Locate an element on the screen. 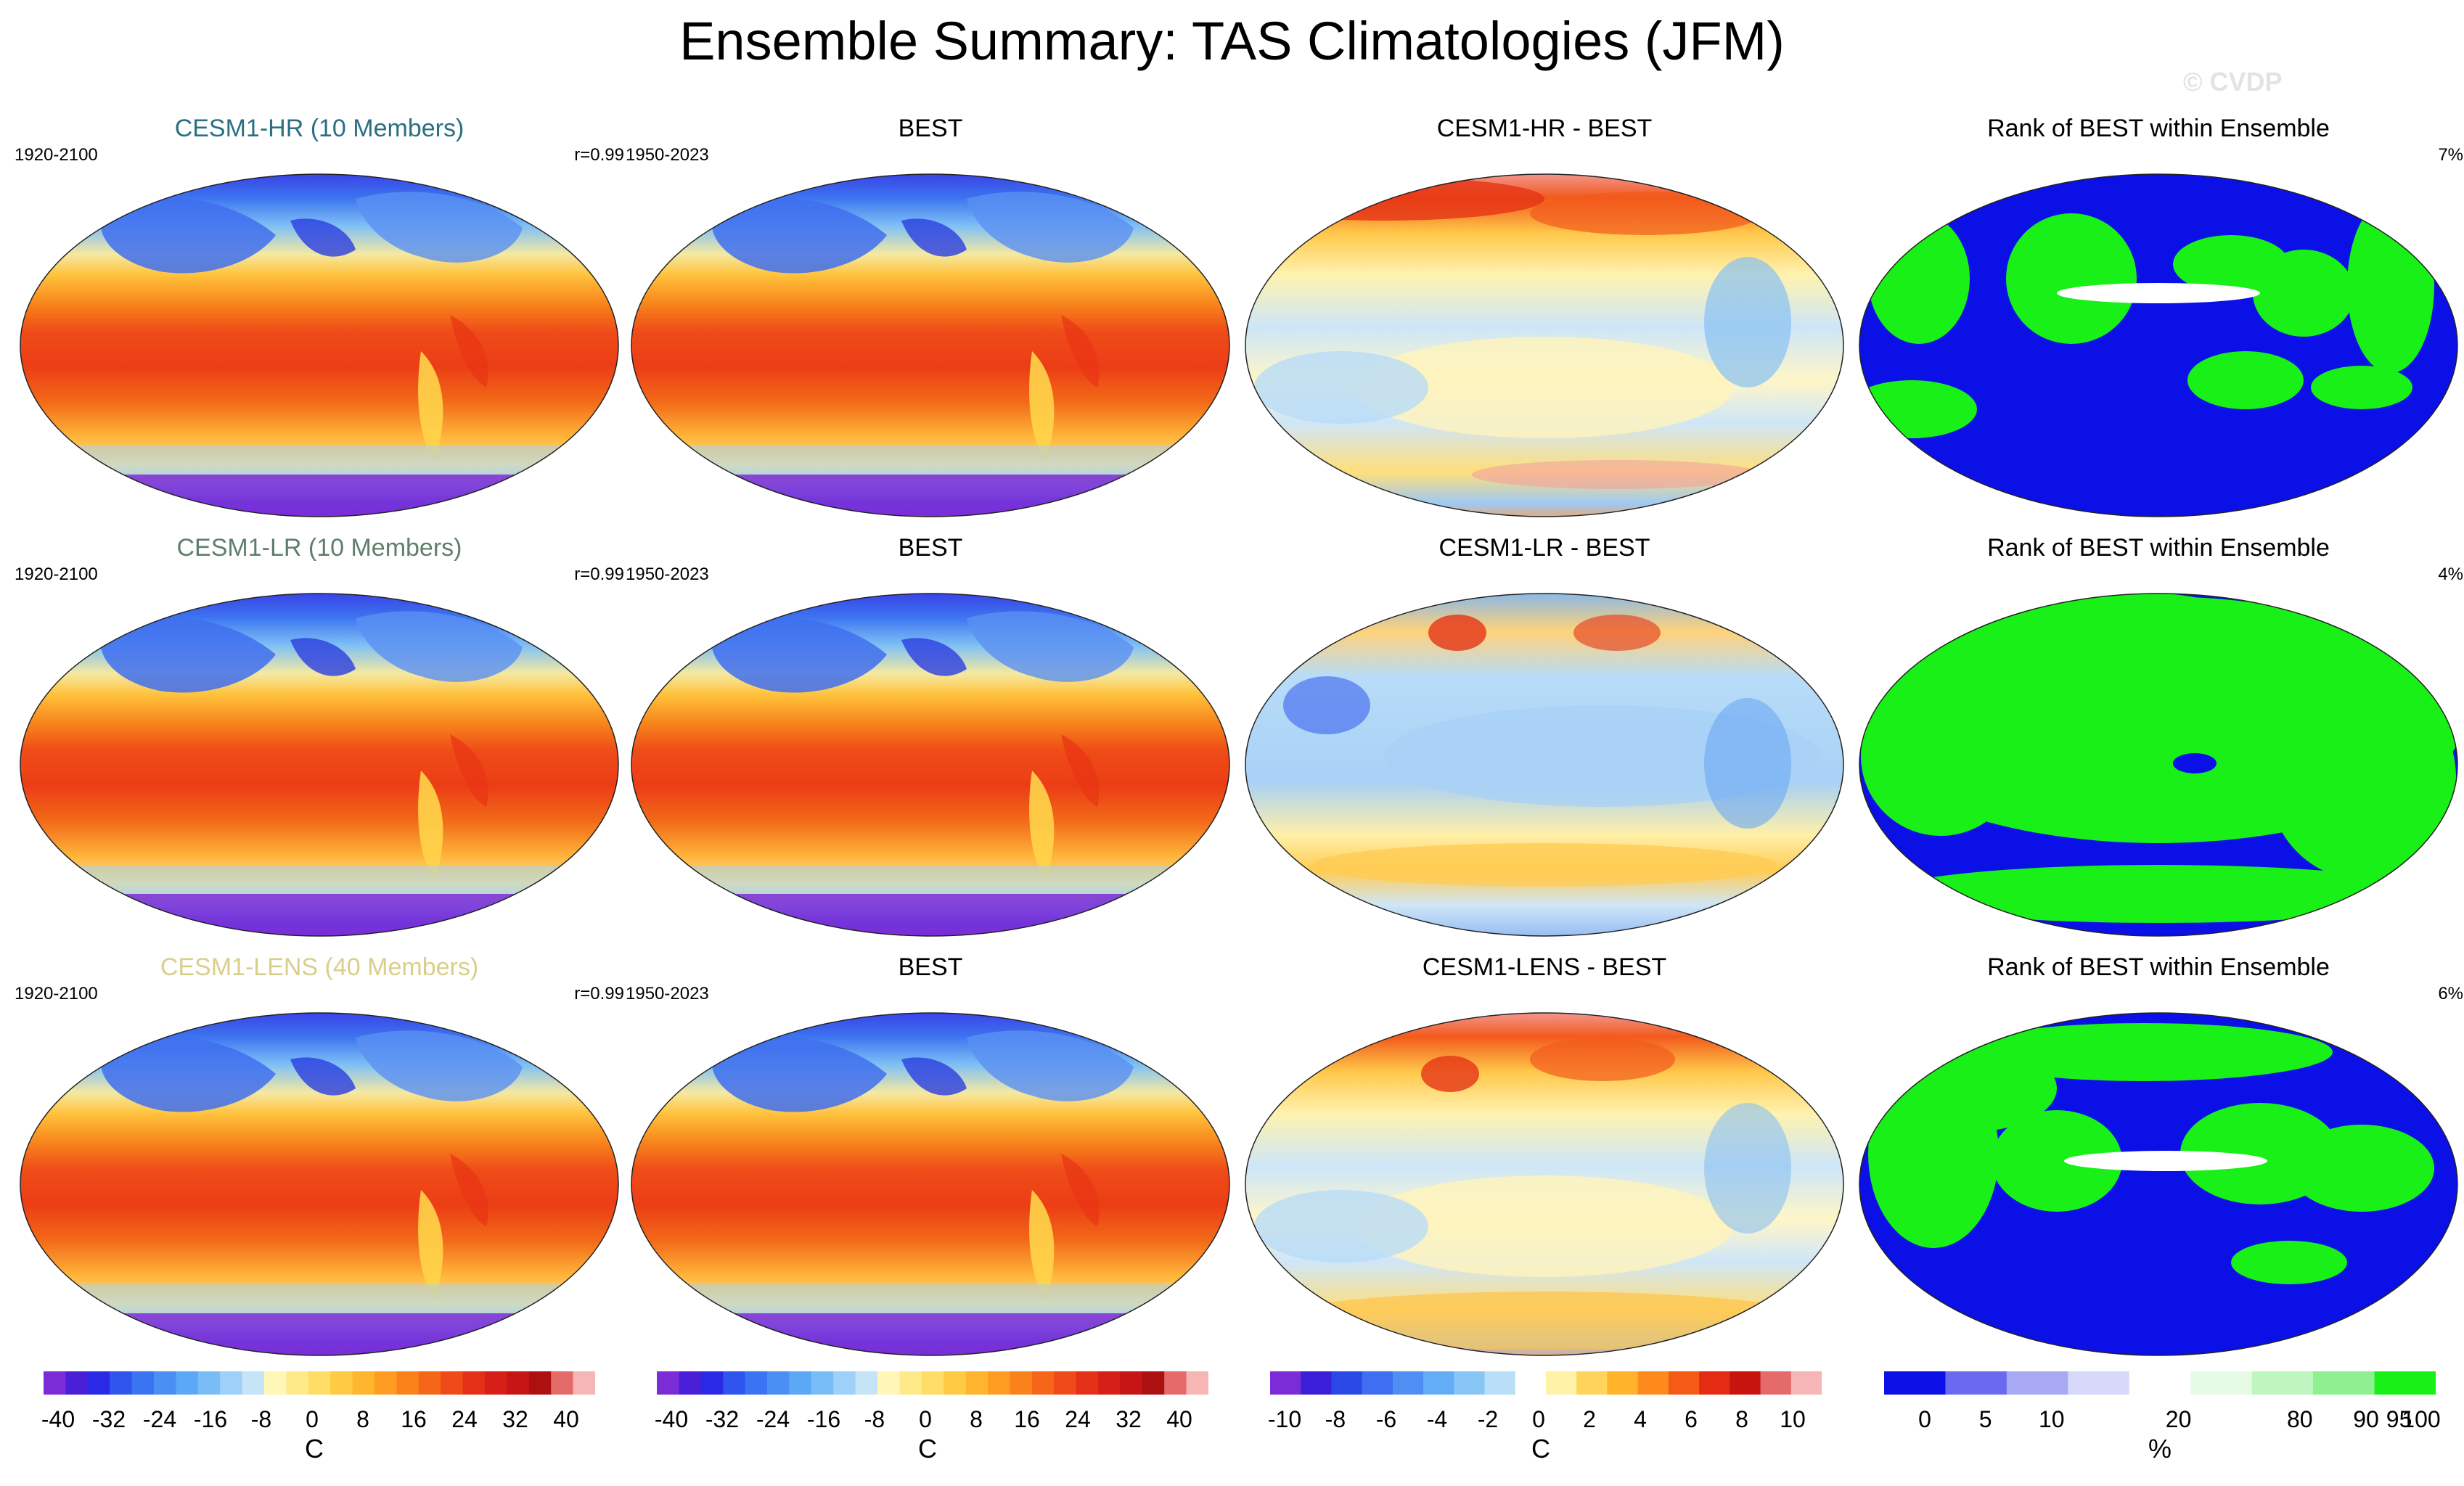  colorbar-tick: 32 is located at coordinates (1129, 1419).